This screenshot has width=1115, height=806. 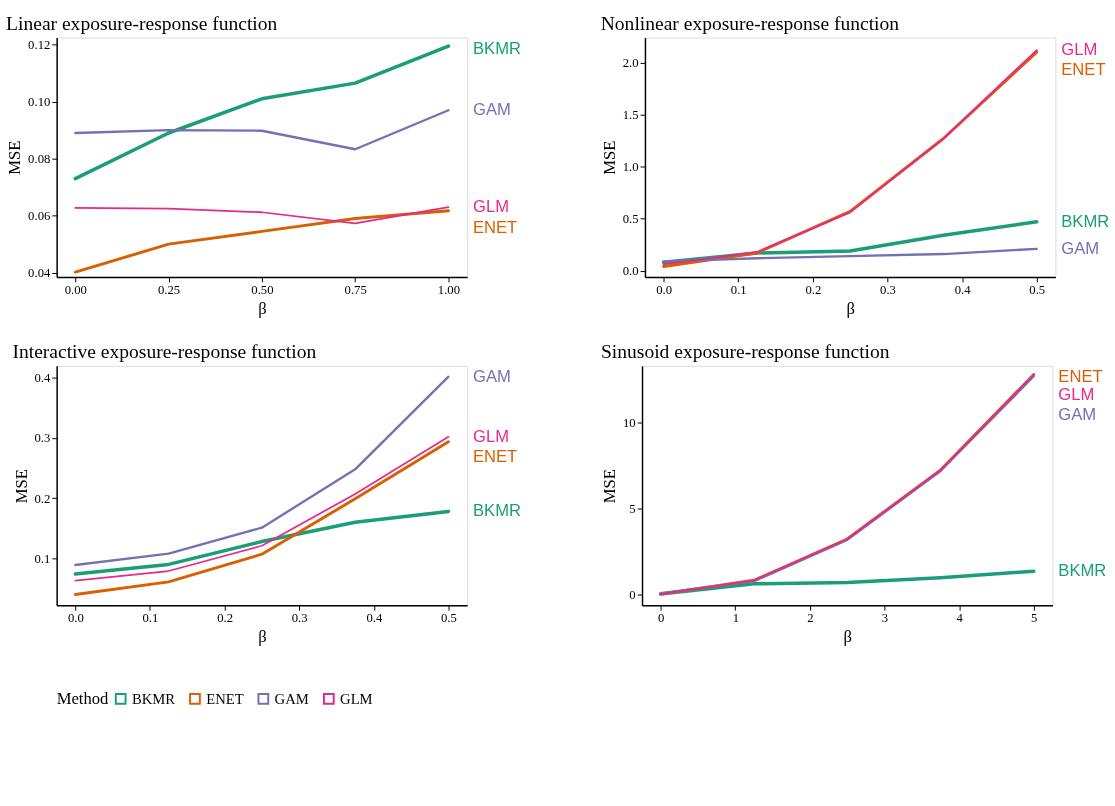 I want to click on y-tick-label: 10, so click(x=629, y=423).